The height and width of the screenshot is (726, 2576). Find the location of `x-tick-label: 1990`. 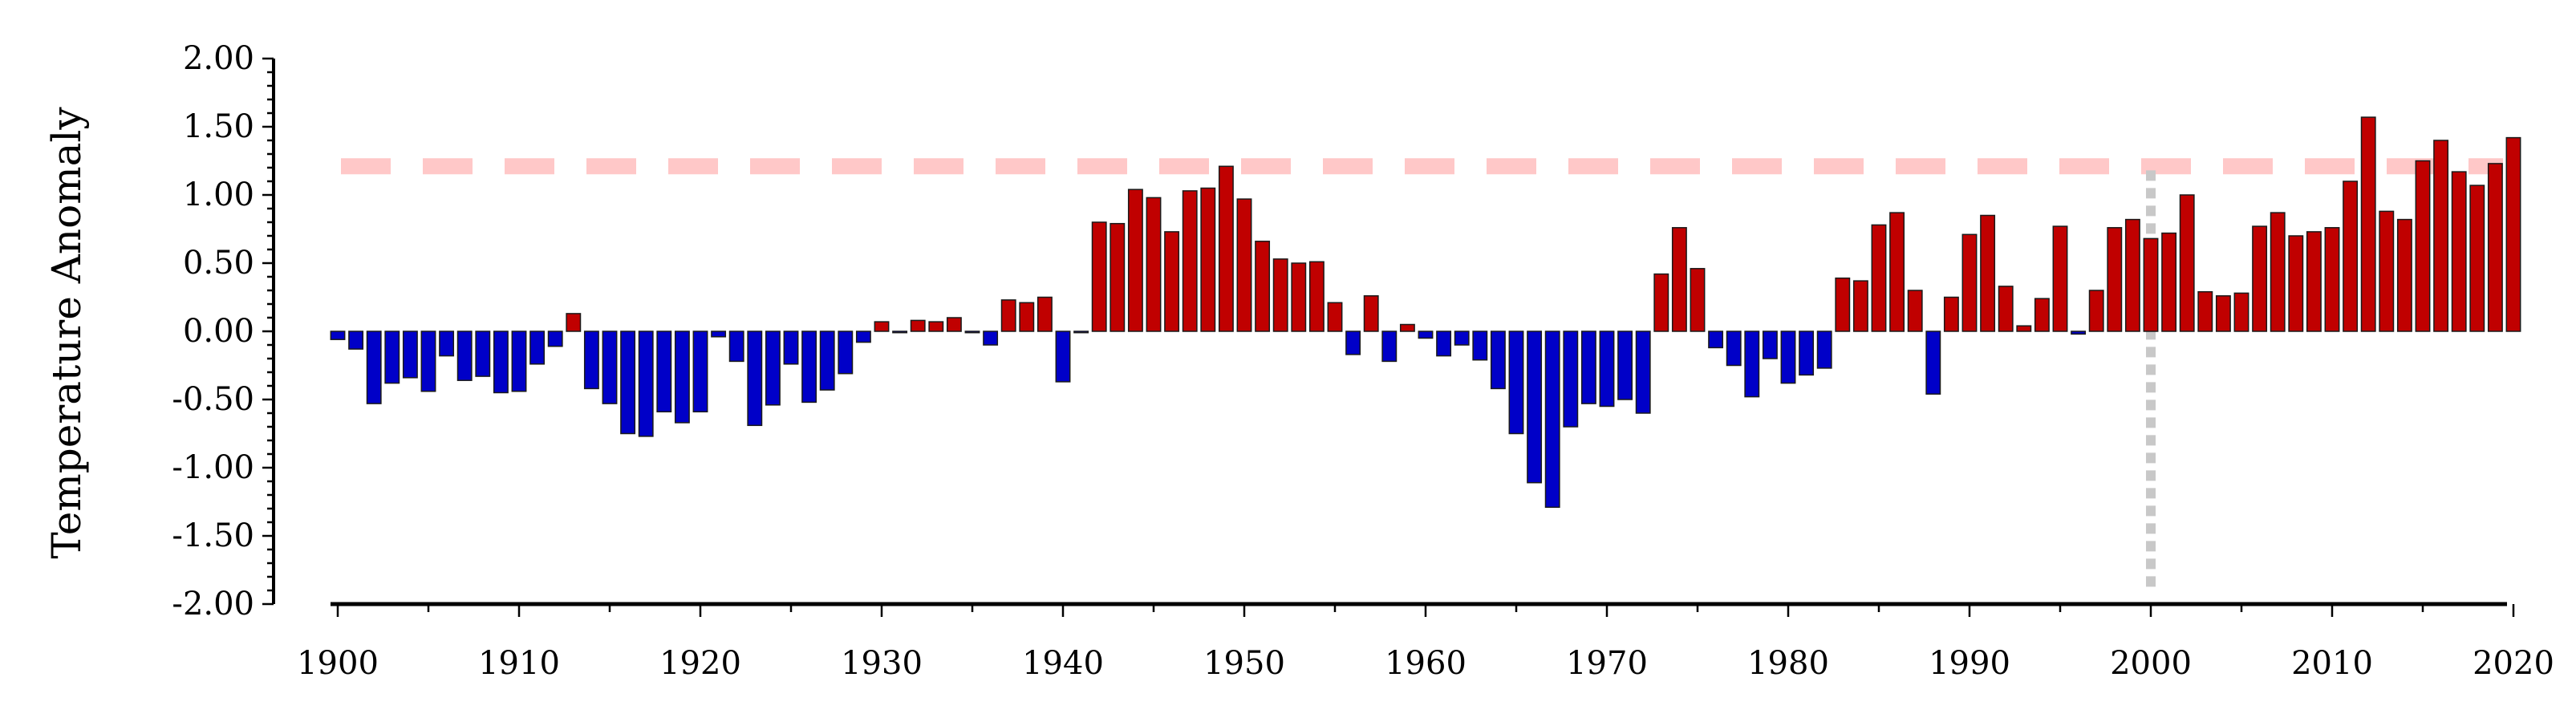

x-tick-label: 1990 is located at coordinates (1969, 663).